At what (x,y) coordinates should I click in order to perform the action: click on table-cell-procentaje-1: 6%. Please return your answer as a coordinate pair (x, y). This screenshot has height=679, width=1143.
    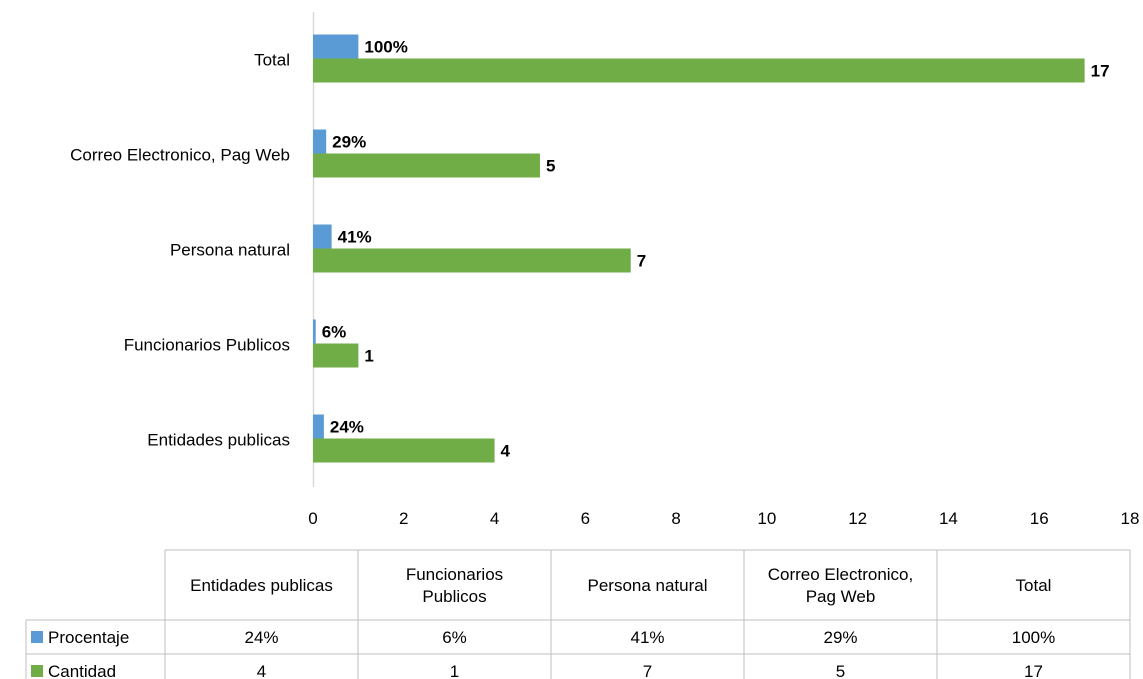
    Looking at the image, I should click on (454, 637).